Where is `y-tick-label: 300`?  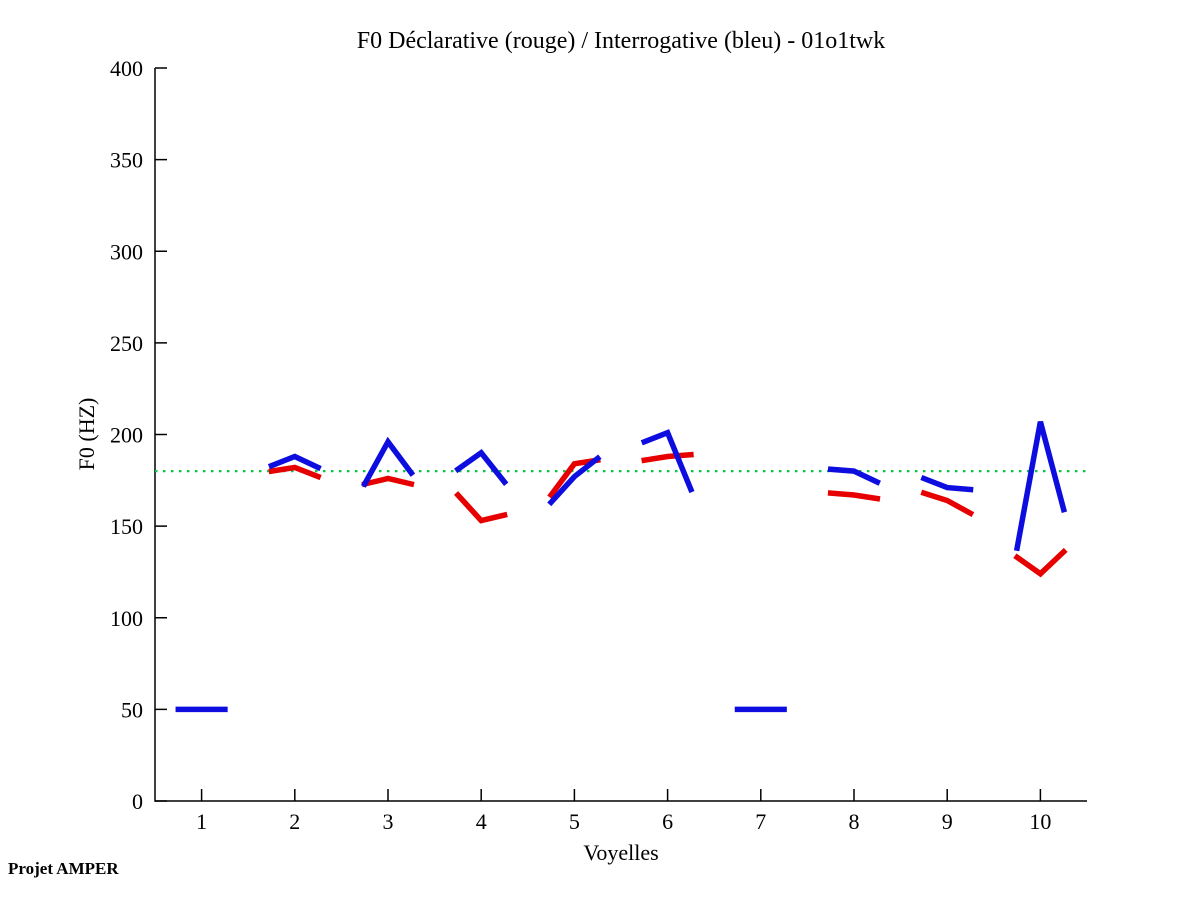 y-tick-label: 300 is located at coordinates (126, 251).